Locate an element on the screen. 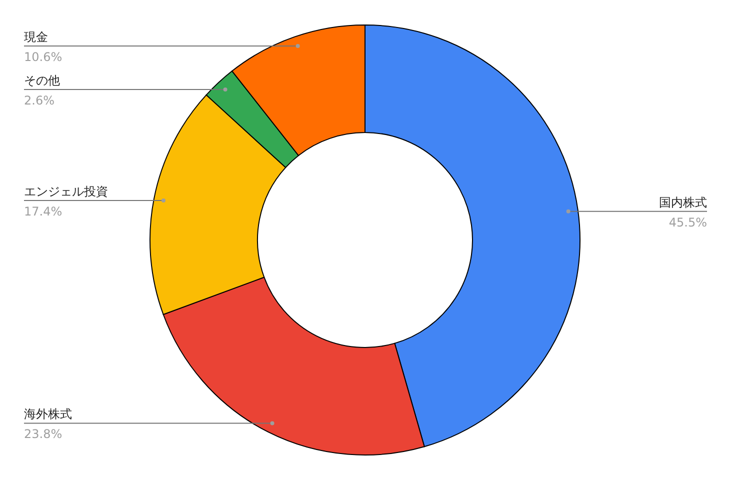 The image size is (731, 479). data-label: 10.6% is located at coordinates (43, 57).